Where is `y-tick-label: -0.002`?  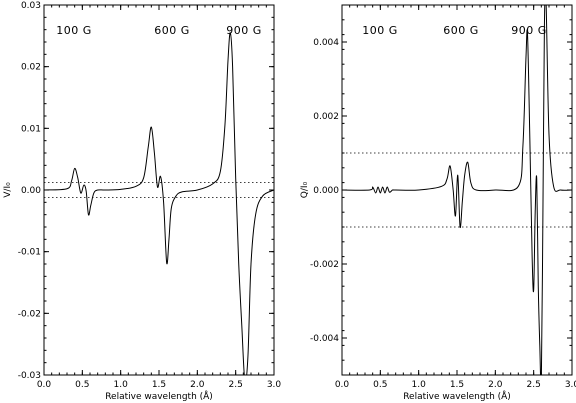
y-tick-label: -0.002 is located at coordinates (324, 265).